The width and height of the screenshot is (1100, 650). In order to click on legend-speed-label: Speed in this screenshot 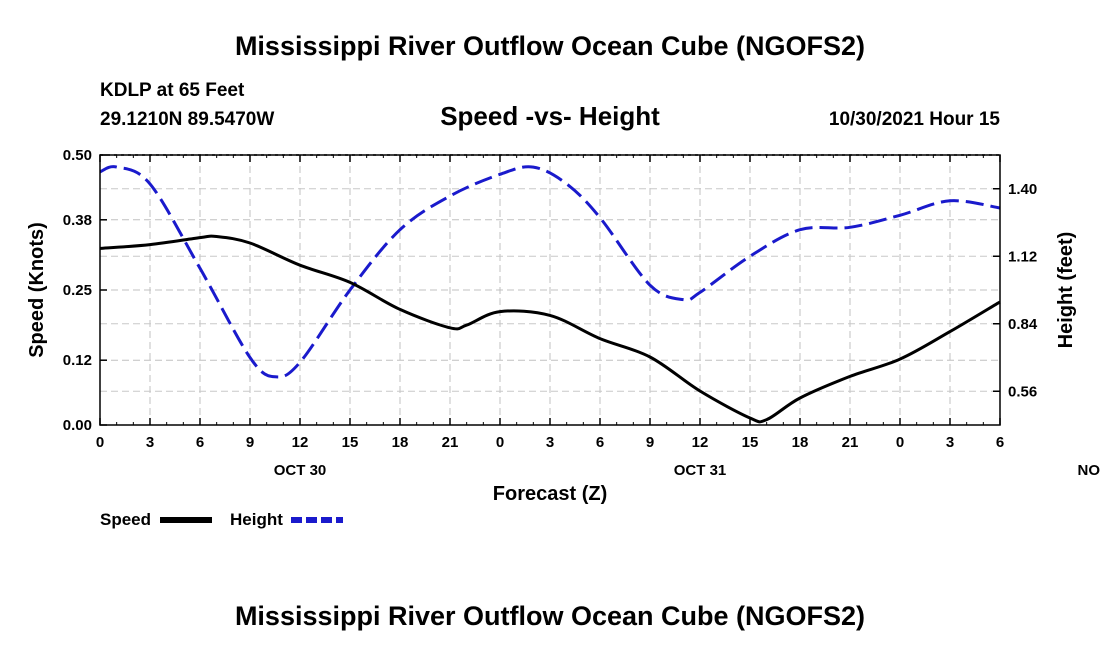, I will do `click(125, 519)`.